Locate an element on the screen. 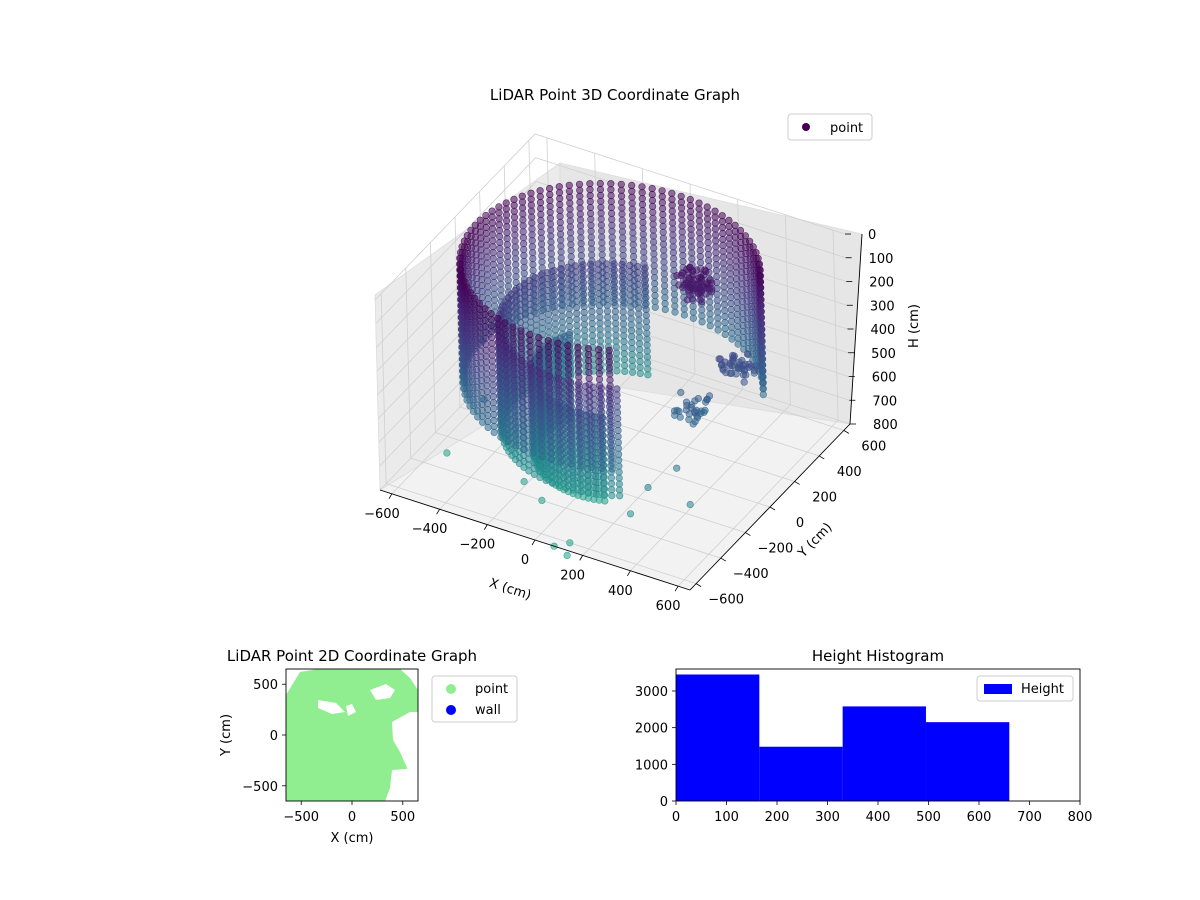 Image resolution: width=1200 pixels, height=900 pixels. plot2d-gap-top is located at coordinates (382, 692).